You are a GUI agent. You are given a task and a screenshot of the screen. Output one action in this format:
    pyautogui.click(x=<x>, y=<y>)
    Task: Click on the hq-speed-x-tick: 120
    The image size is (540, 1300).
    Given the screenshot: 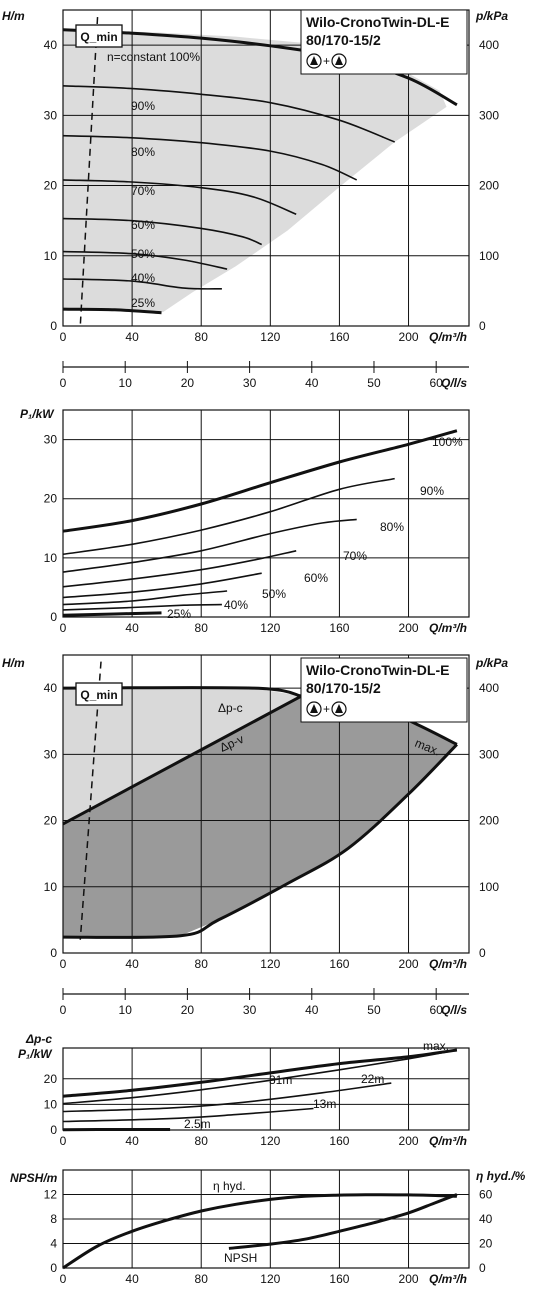 What is the action you would take?
    pyautogui.click(x=270, y=337)
    